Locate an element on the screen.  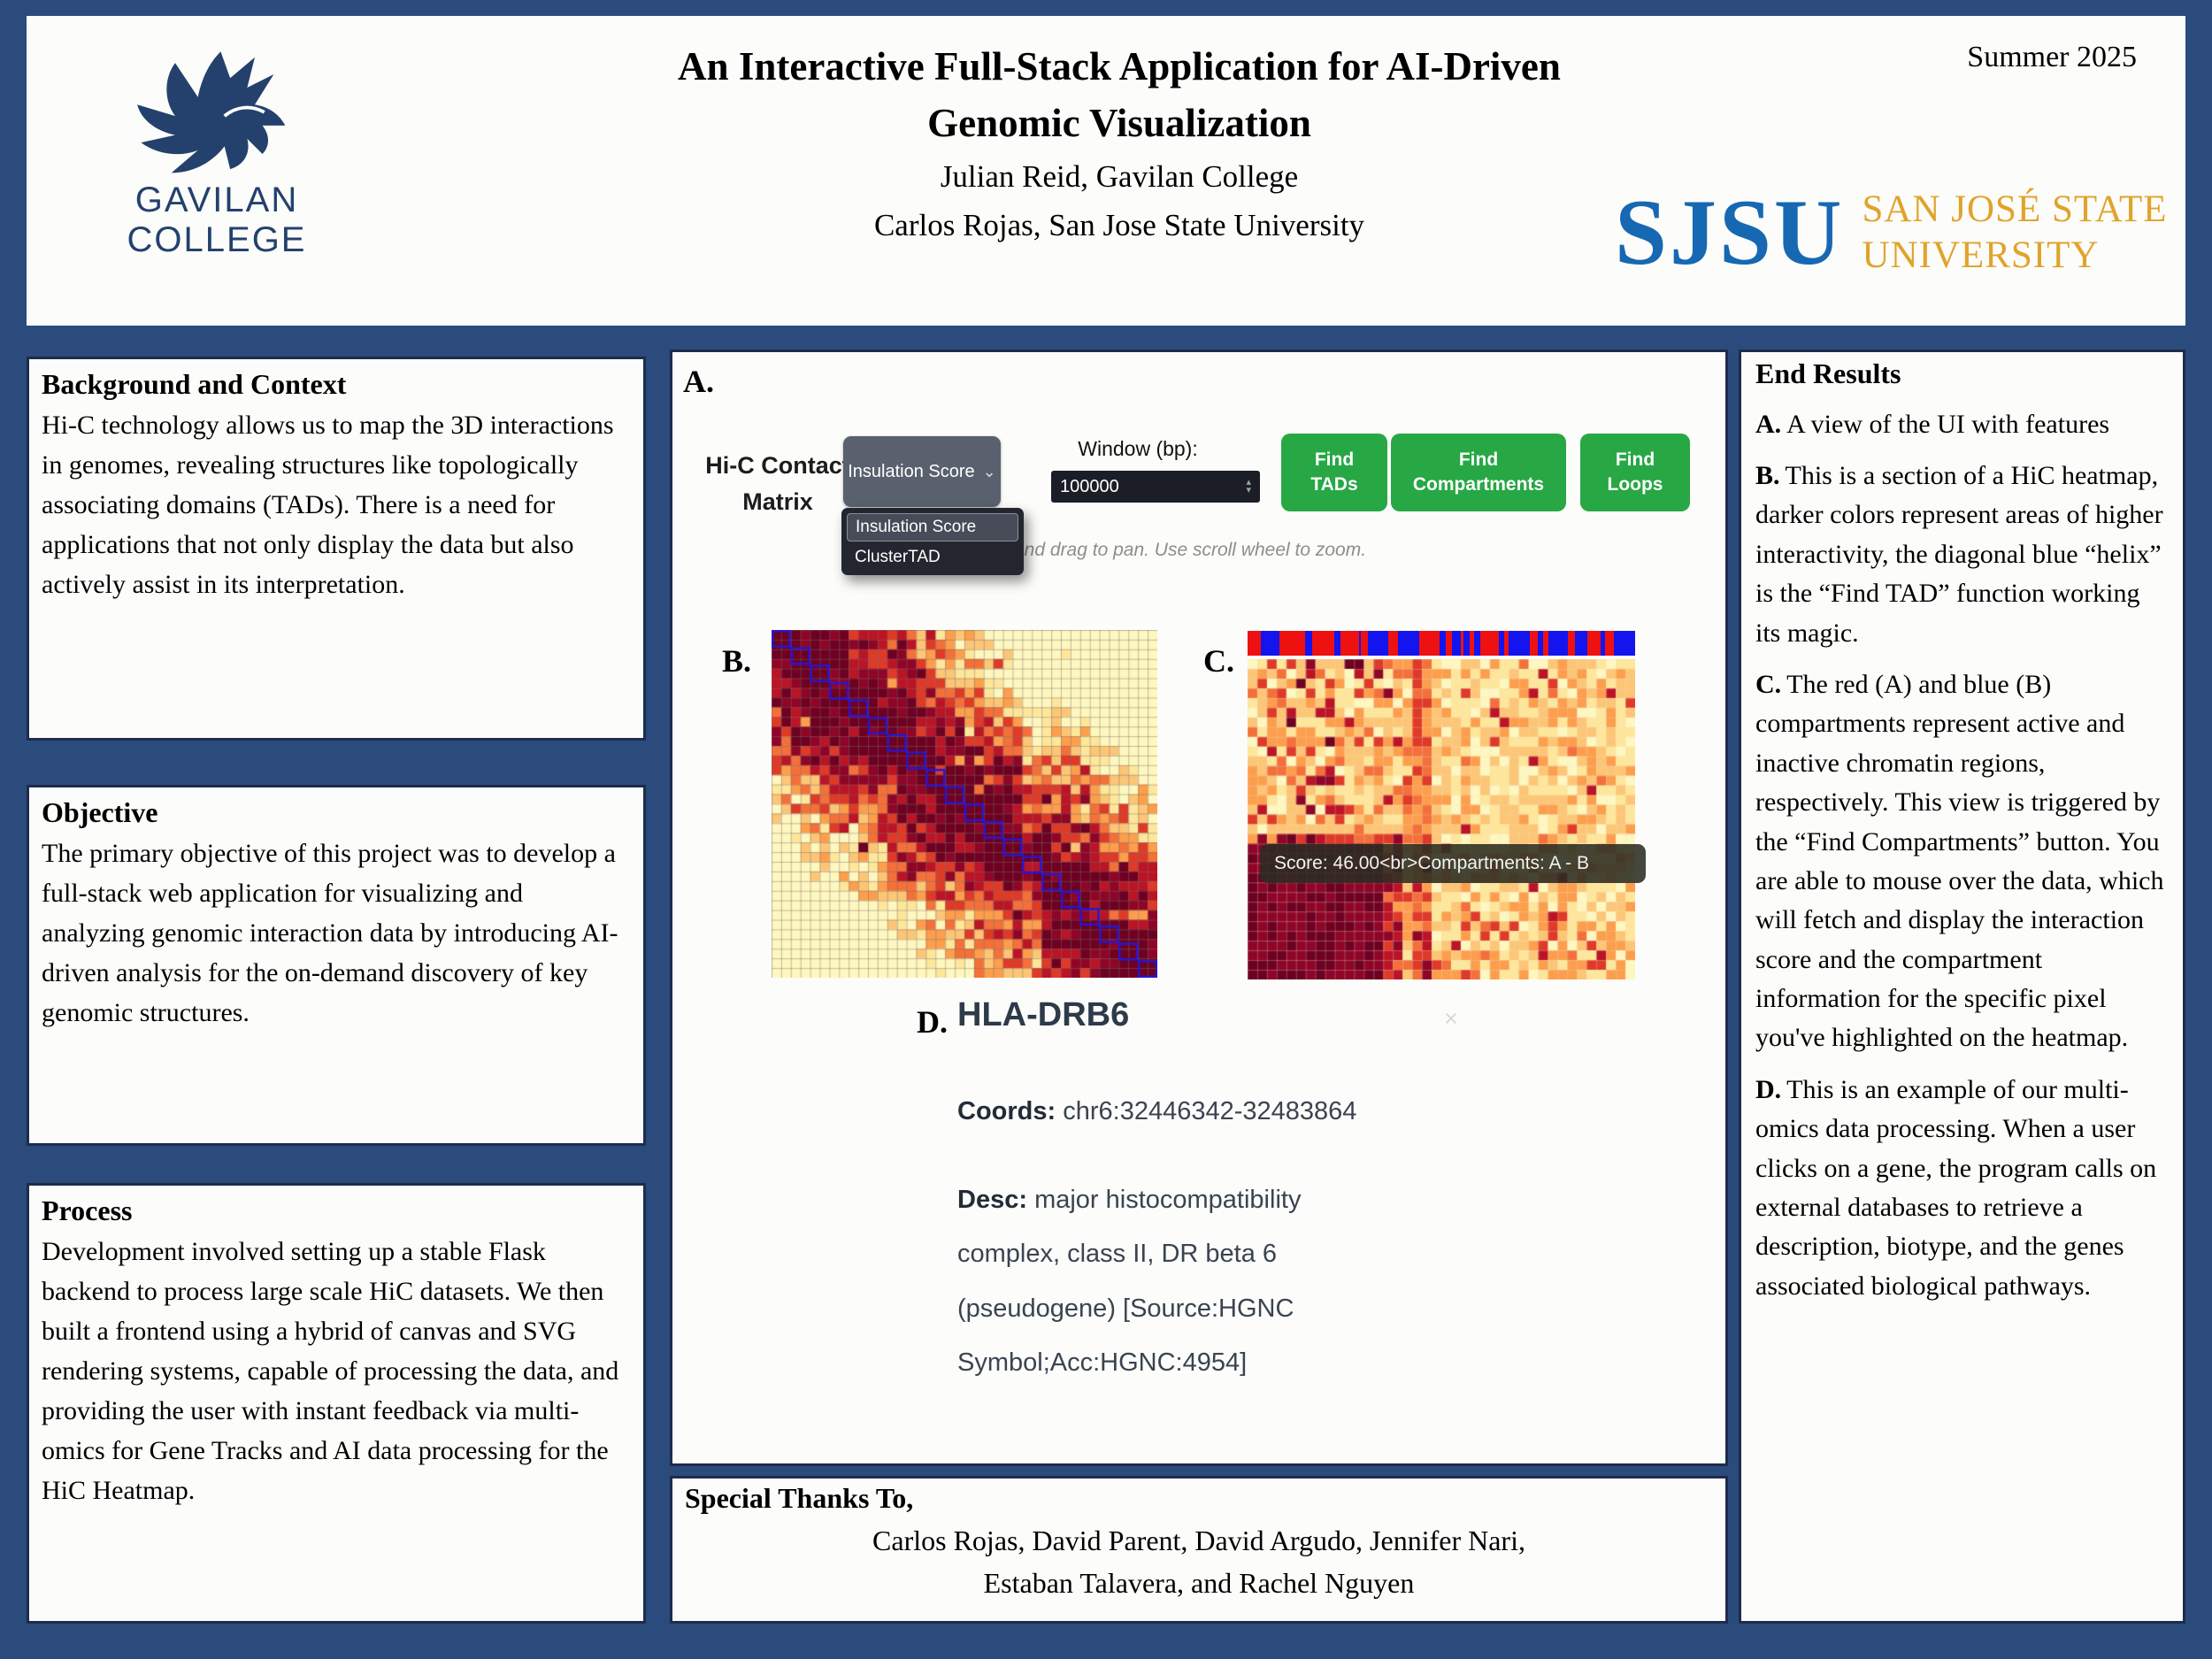
special-thanks-heading: Special Thanks To, is located at coordinates (800, 1498).